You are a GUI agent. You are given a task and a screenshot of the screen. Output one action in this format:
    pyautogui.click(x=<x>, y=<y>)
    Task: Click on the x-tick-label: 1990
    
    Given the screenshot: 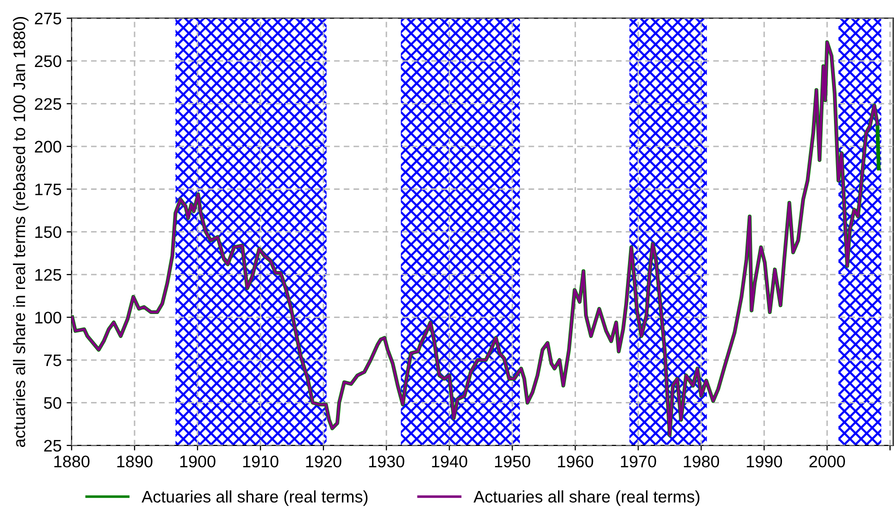 What is the action you would take?
    pyautogui.click(x=764, y=462)
    